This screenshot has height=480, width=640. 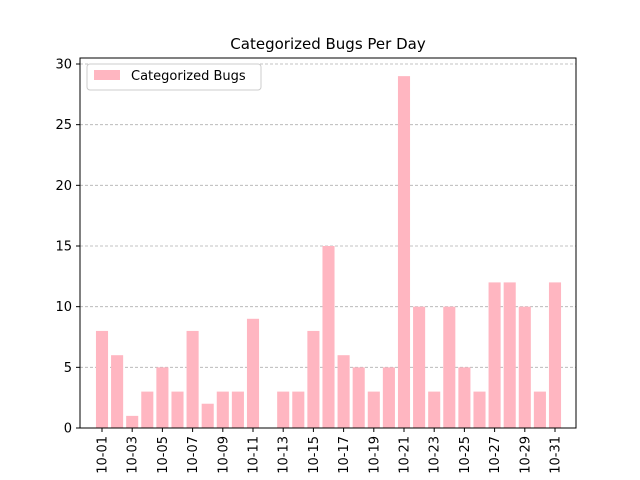 I want to click on y-tick-label: 10, so click(x=63, y=307).